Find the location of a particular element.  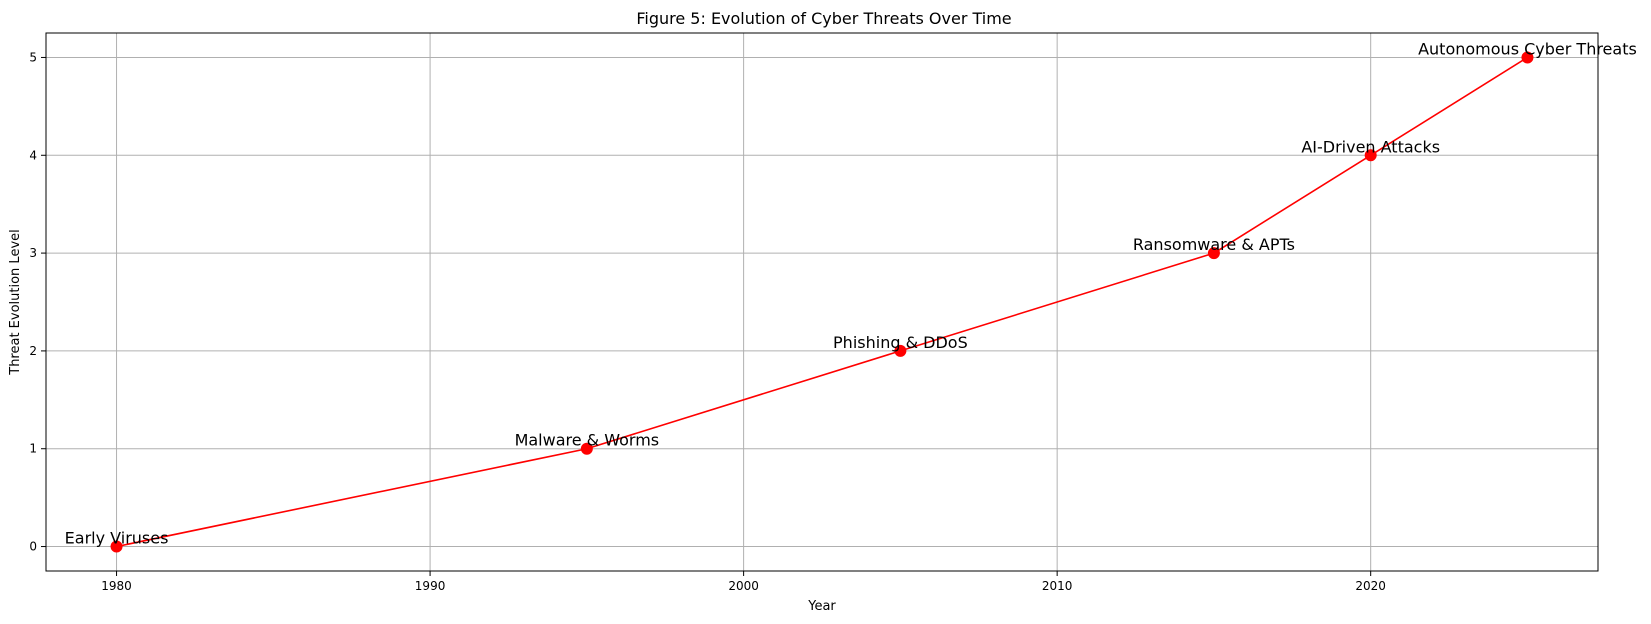

data-point-label: AI-Driven Attacks is located at coordinates (1370, 146).